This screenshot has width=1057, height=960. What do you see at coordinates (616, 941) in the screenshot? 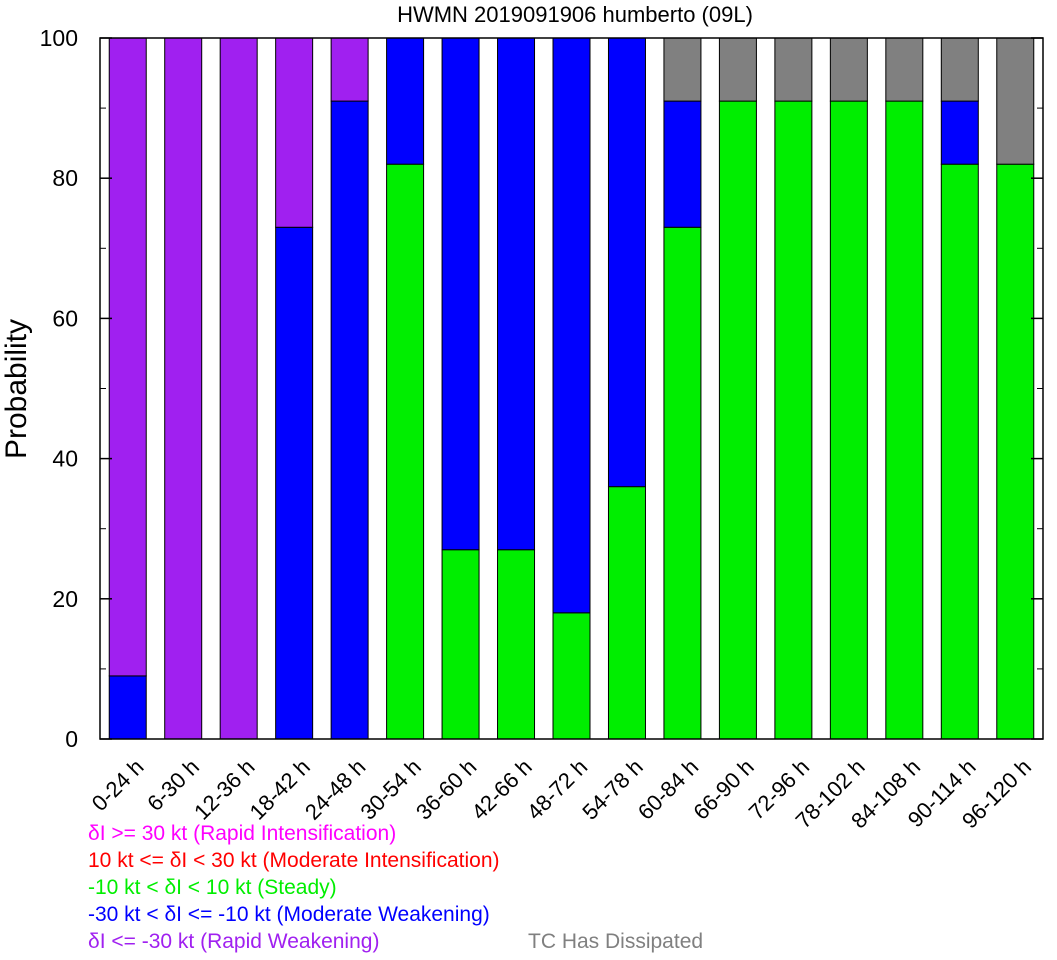
I see `legend-entry-dissipated: TC Has Dissipated` at bounding box center [616, 941].